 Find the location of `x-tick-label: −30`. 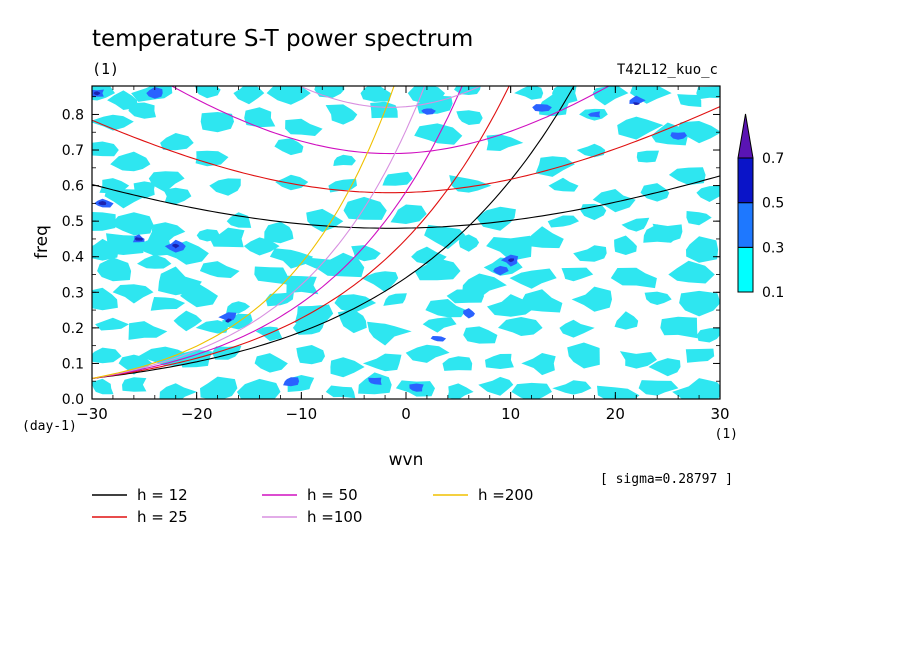

x-tick-label: −30 is located at coordinates (92, 414).